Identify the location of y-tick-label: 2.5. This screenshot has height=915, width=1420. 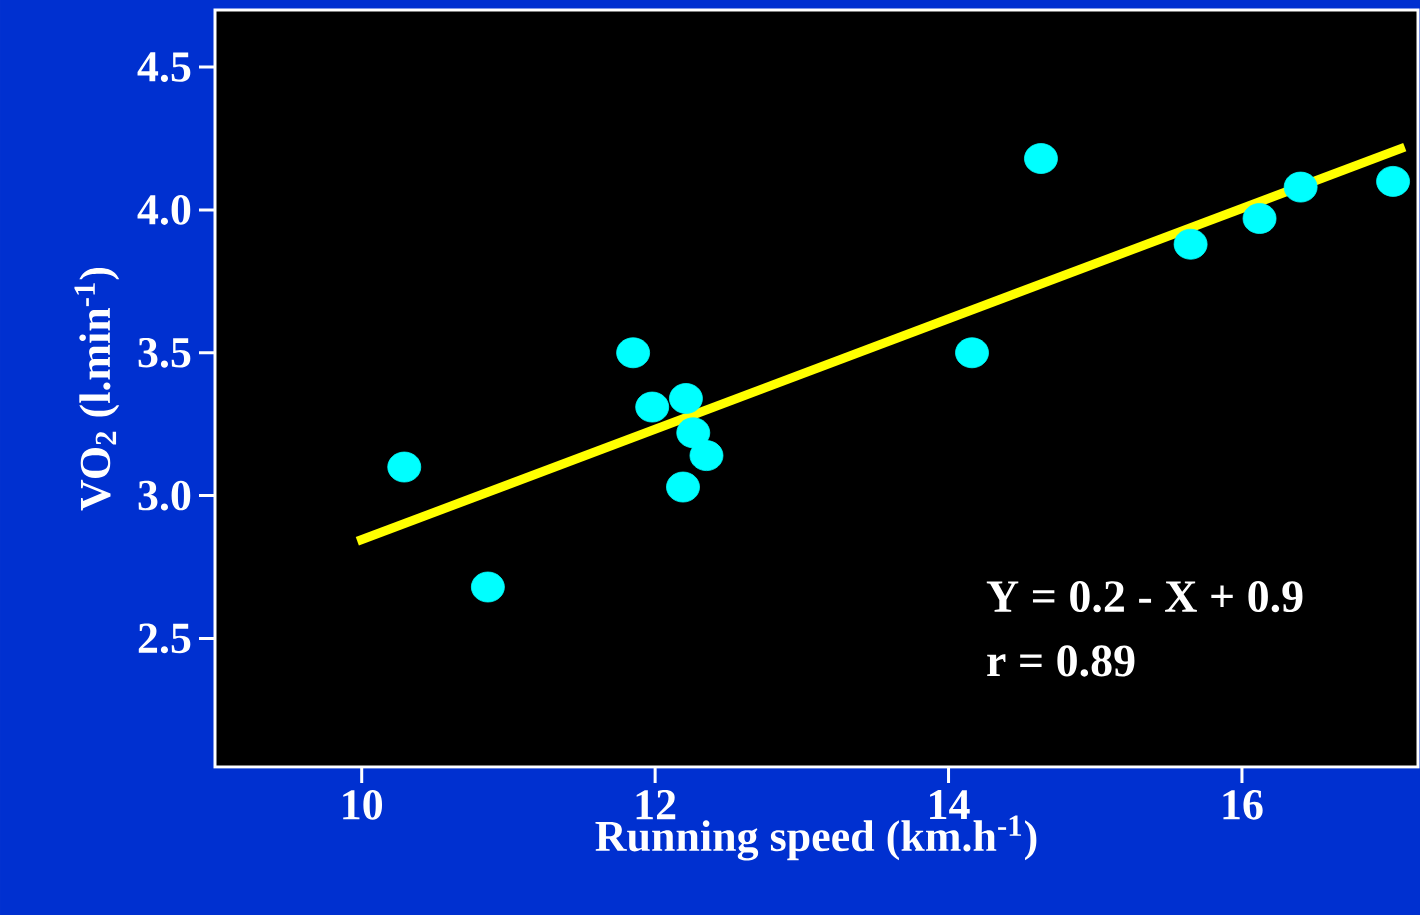
(164, 638).